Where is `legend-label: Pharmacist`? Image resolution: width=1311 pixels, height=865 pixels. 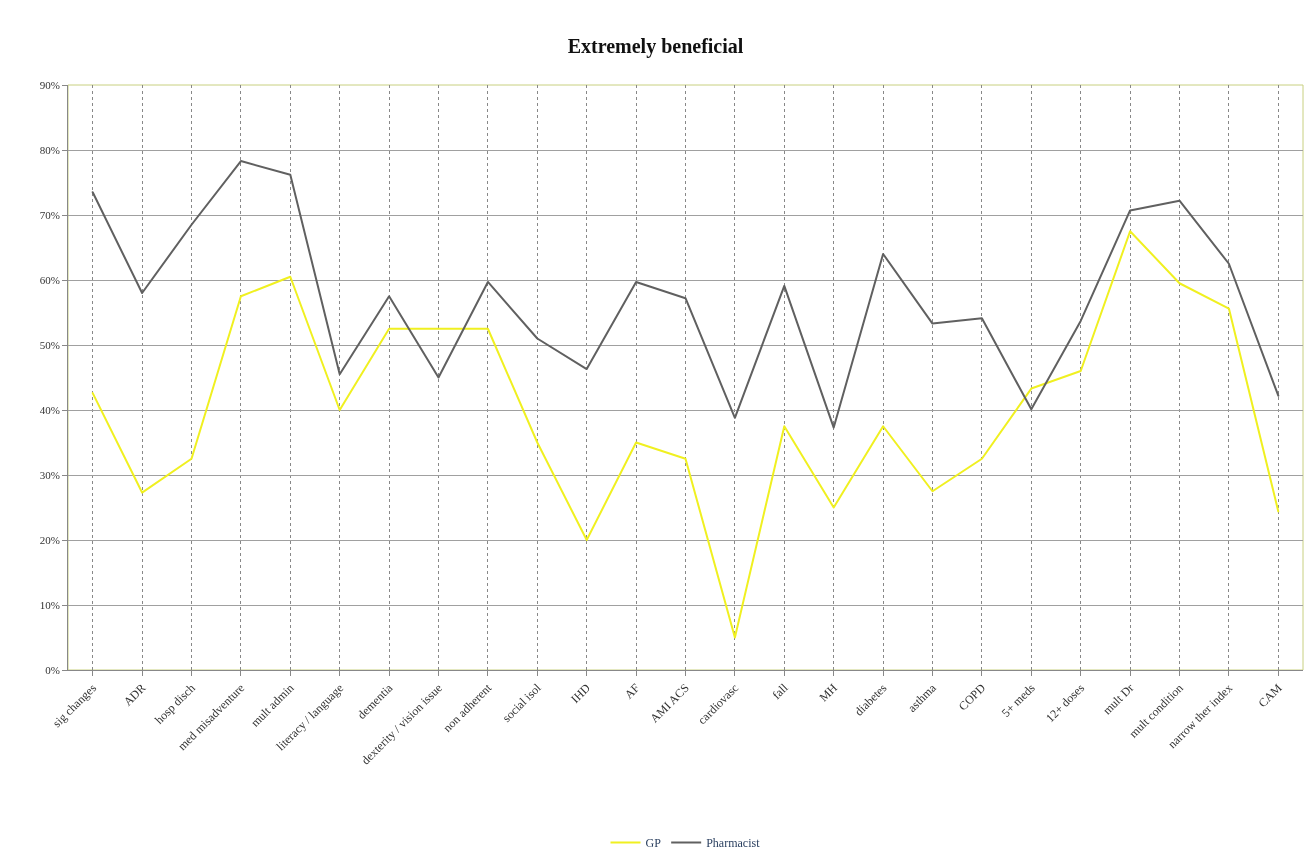
legend-label: Pharmacist is located at coordinates (733, 843).